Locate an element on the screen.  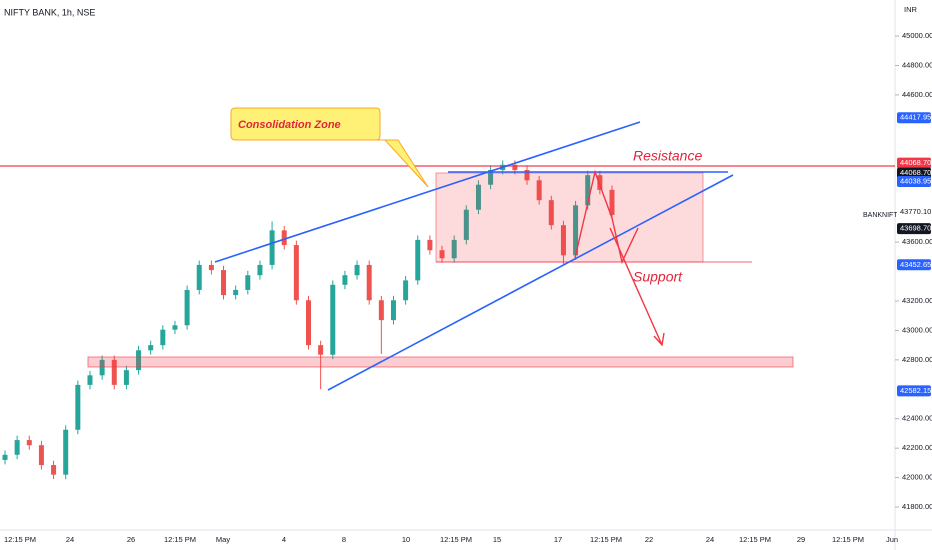
upper-trendline is located at coordinates (427, 192).